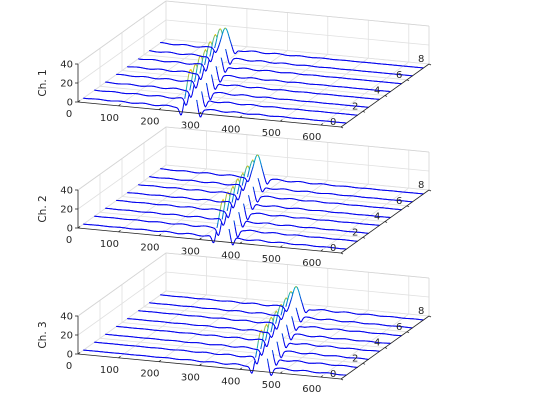 The image size is (560, 420). Describe the element at coordinates (333, 122) in the screenshot. I see `y-tick-label: 0` at that location.